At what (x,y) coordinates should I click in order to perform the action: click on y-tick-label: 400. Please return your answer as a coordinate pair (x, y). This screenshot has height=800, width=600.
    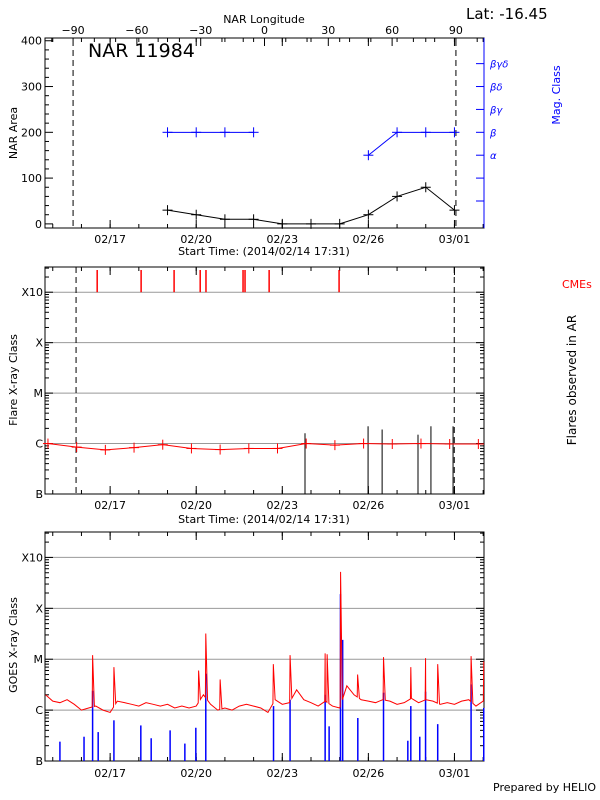
    Looking at the image, I should click on (31, 41).